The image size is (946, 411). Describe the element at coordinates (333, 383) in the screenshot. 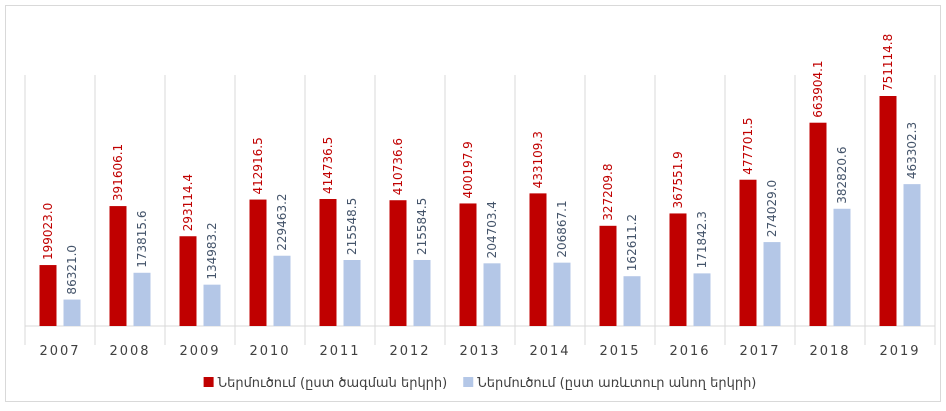

I see `legend-label: Ներմուծում (ըստ ծագման երկրի)` at that location.